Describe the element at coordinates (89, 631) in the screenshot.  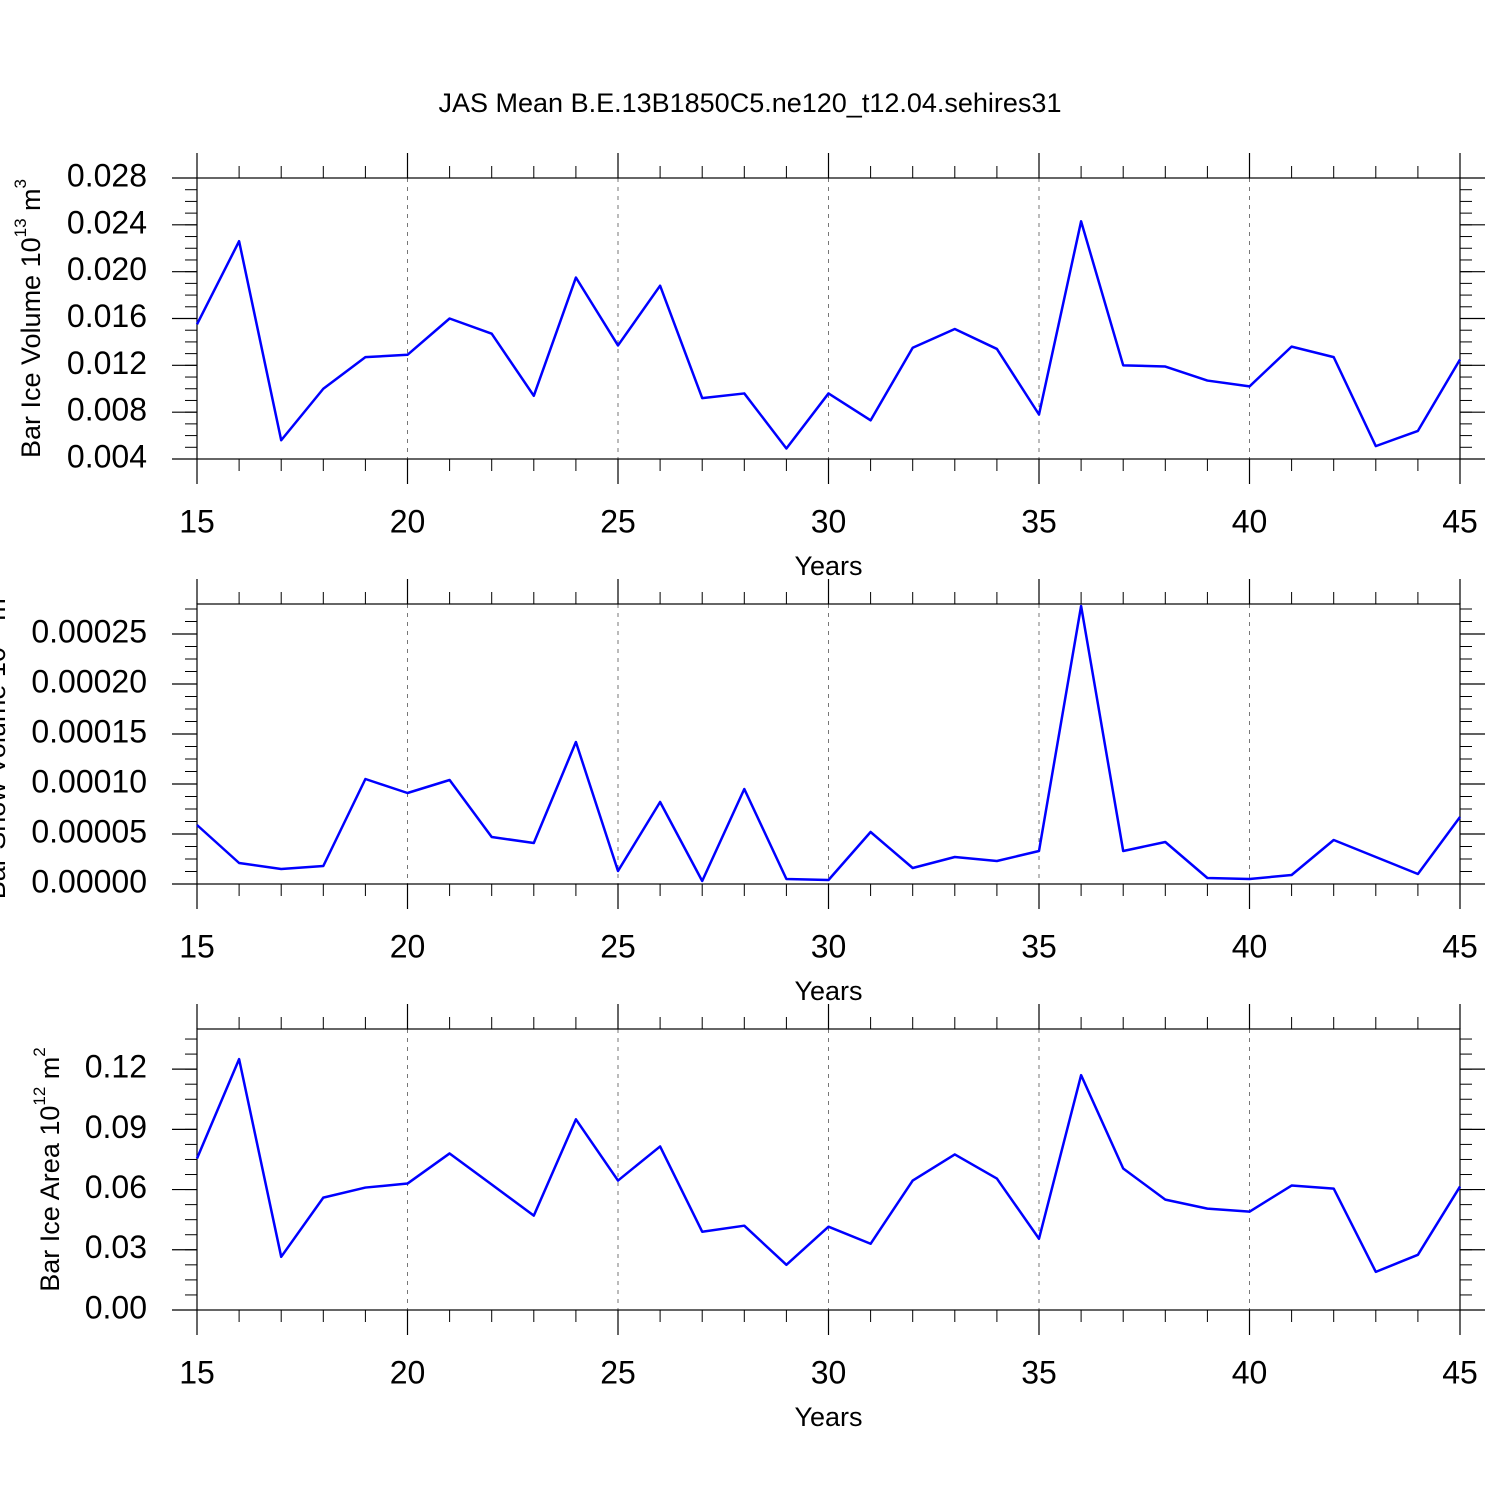
I see `y-tick-label: 0.00025` at that location.